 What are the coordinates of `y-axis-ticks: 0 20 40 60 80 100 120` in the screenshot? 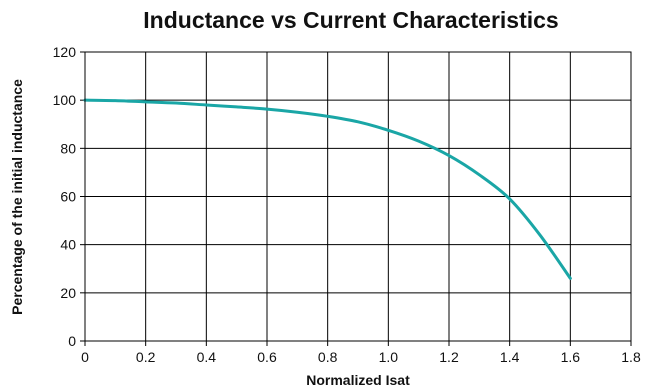 It's located at (65, 196).